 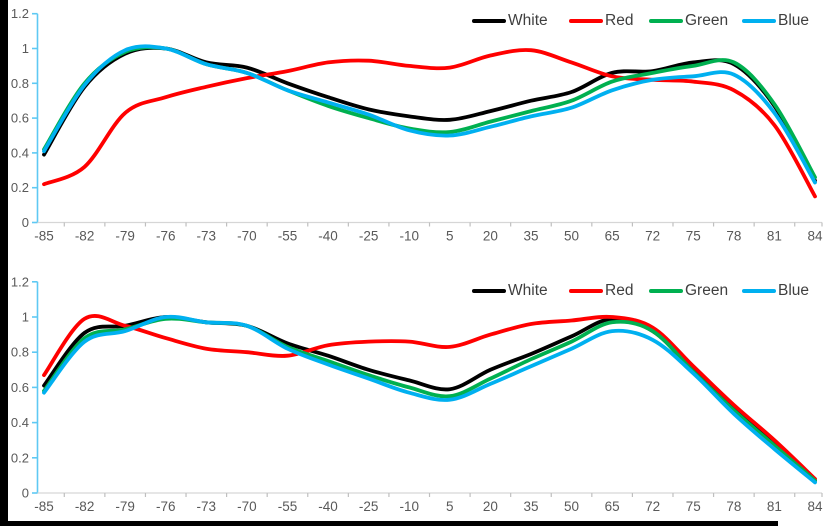 What do you see at coordinates (4, 263) in the screenshot?
I see `window-left-border` at bounding box center [4, 263].